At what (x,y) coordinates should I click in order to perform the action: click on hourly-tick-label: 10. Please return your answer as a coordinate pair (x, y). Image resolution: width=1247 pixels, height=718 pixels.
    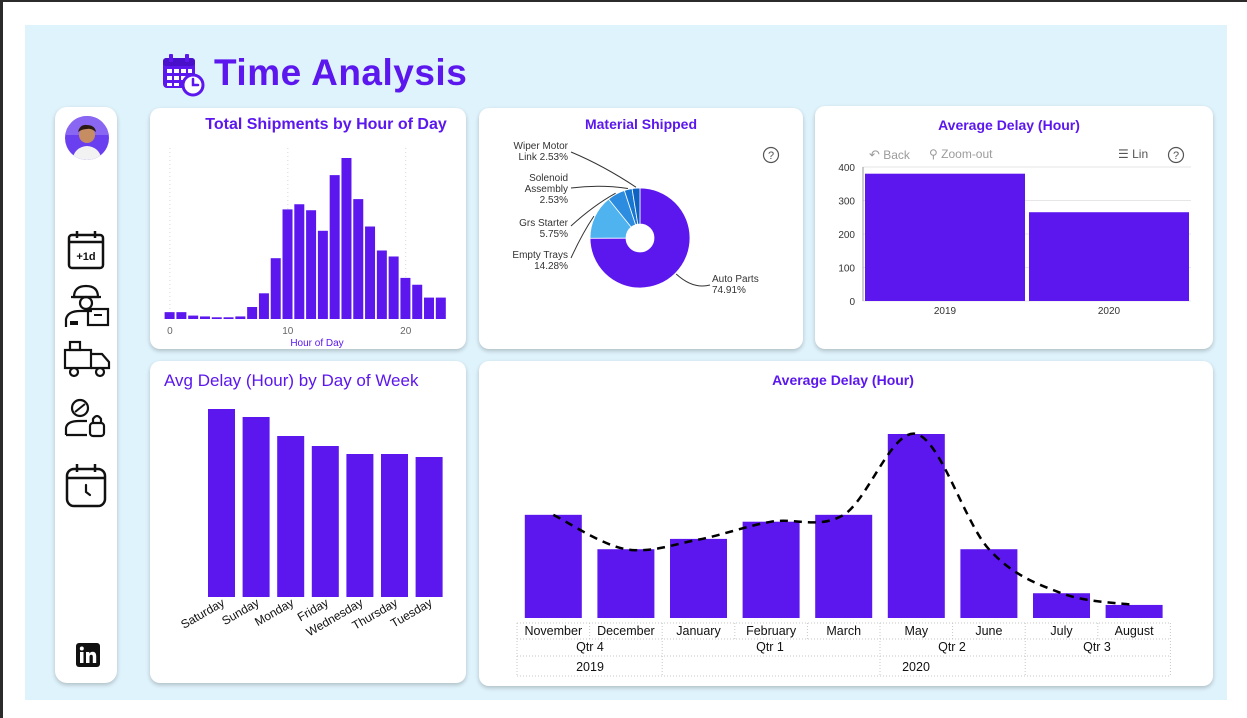
    Looking at the image, I should click on (288, 331).